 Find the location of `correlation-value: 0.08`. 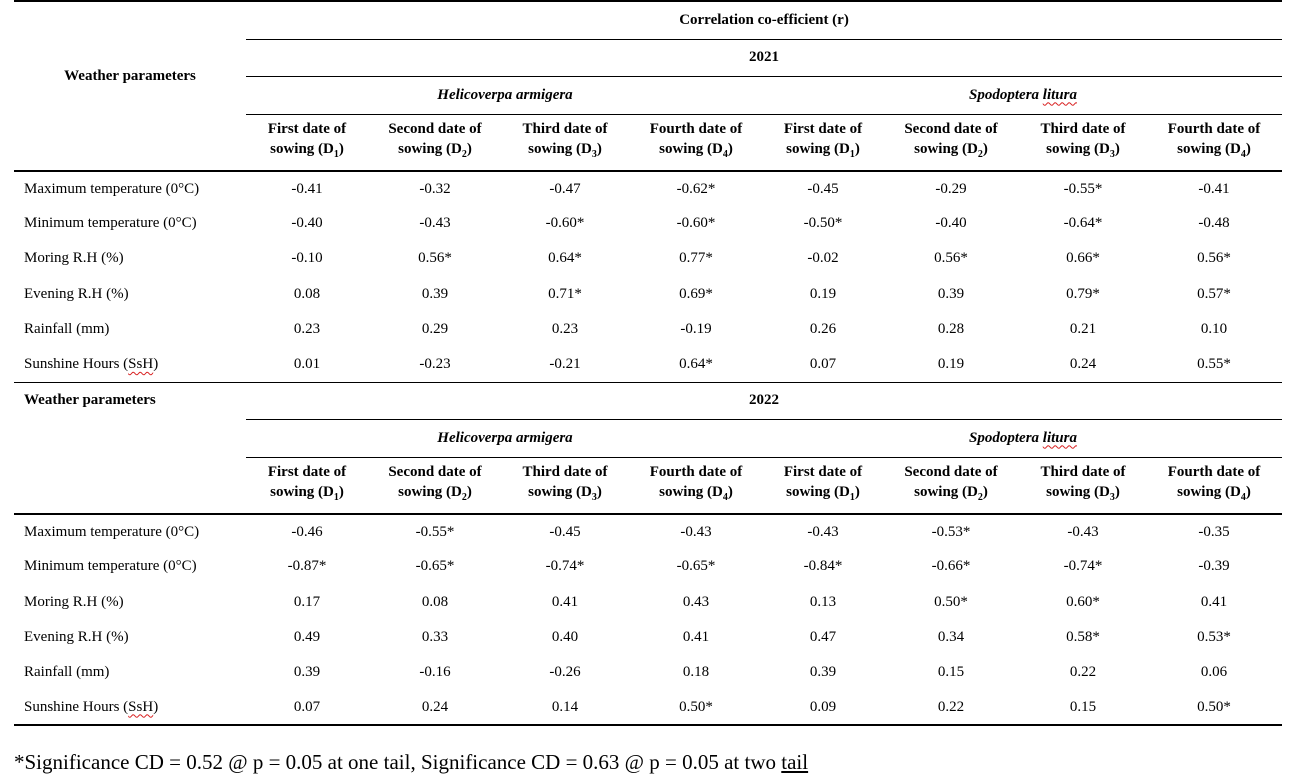

correlation-value: 0.08 is located at coordinates (435, 601).